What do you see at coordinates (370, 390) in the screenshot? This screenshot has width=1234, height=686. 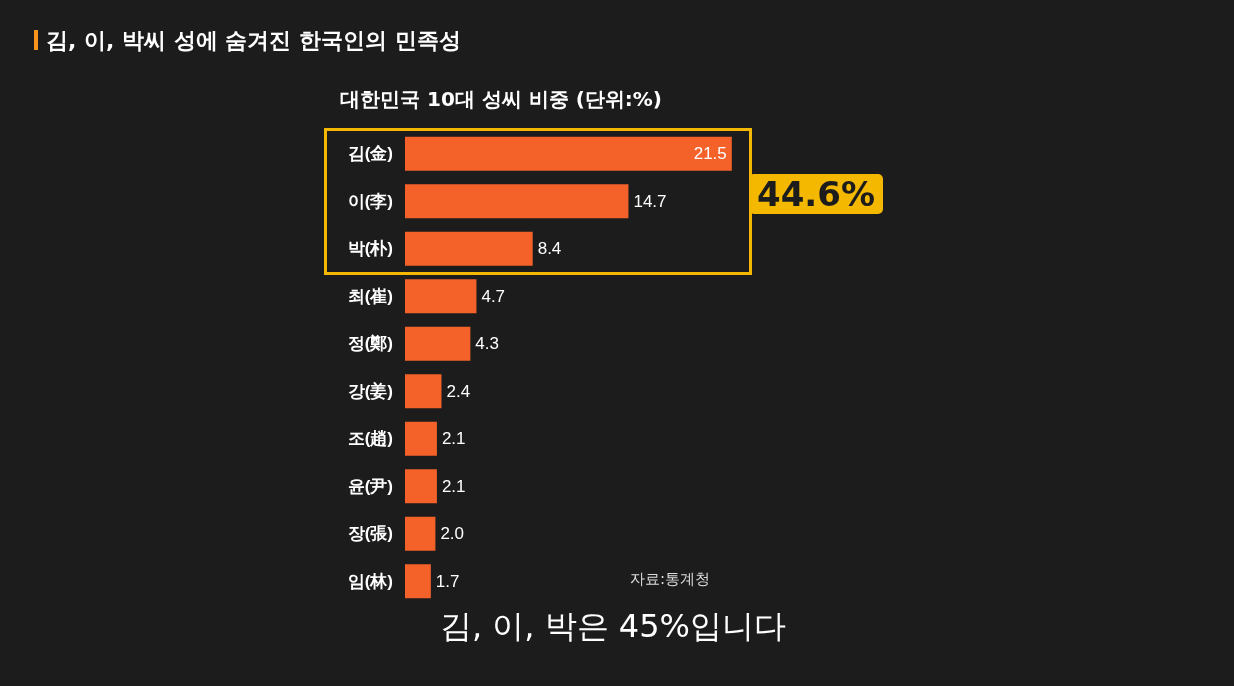 I see `y-tick-label: 강(姜)` at bounding box center [370, 390].